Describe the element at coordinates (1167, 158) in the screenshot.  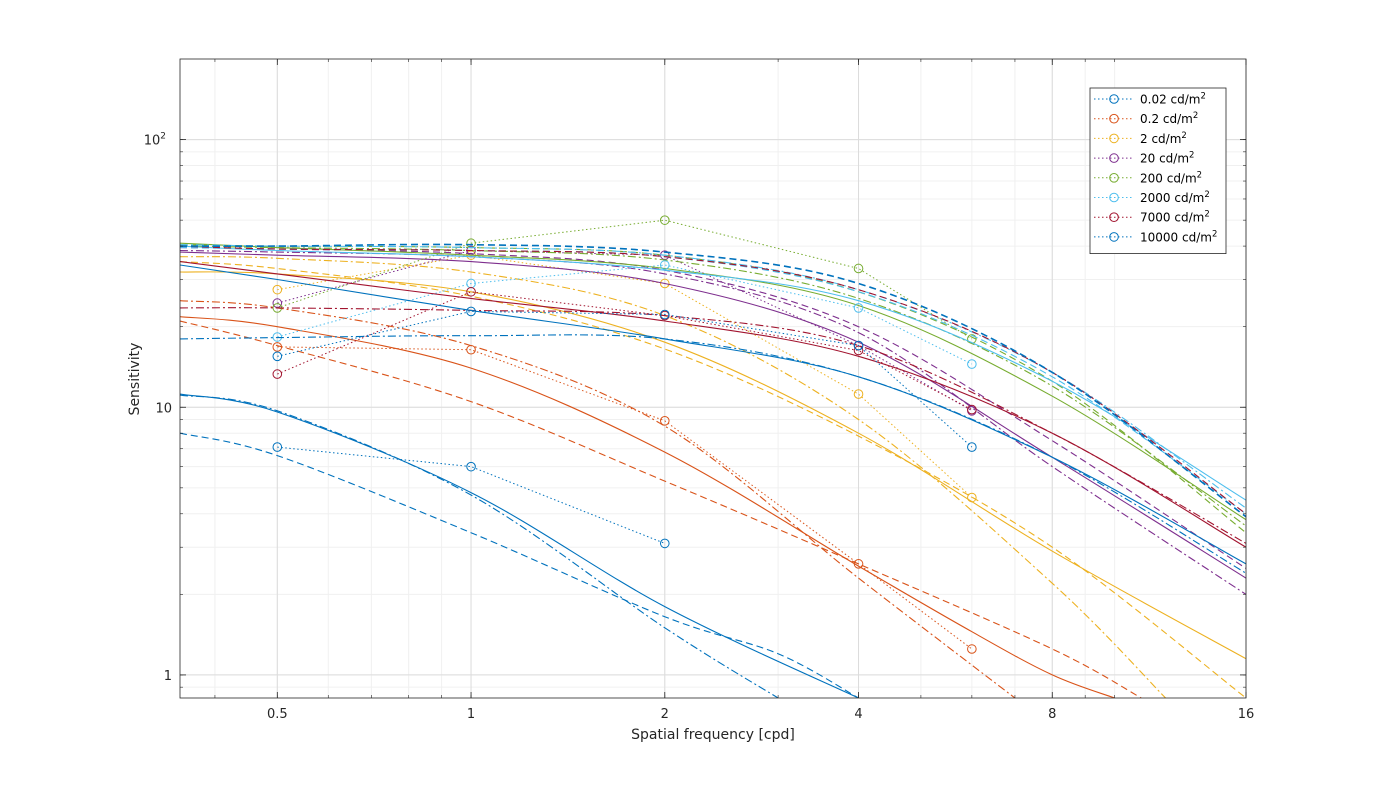
I see `legend-label: 20 cd/m2` at that location.